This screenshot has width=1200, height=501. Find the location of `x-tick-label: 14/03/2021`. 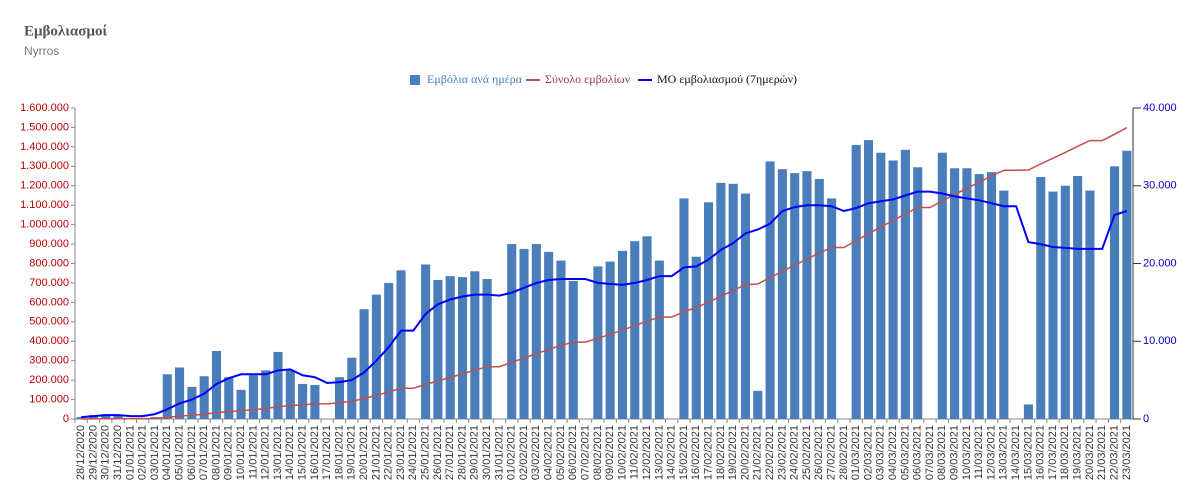

x-tick-label: 14/03/2021 is located at coordinates (1016, 452).